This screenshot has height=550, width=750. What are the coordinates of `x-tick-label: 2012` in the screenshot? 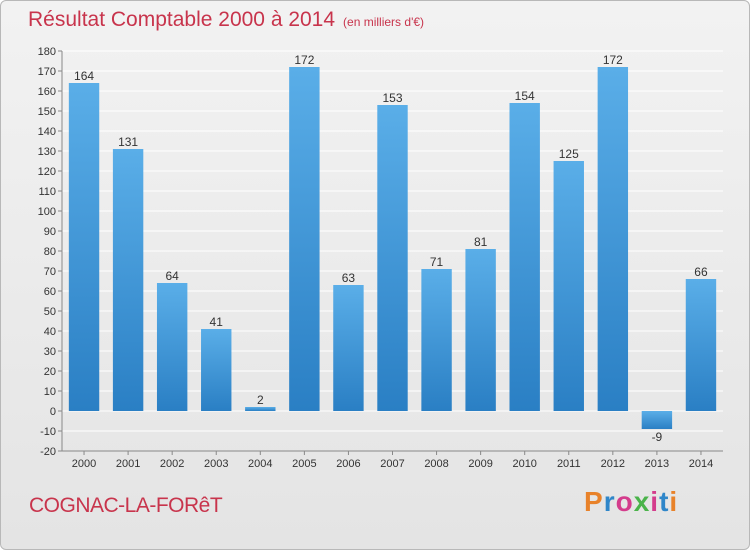 It's located at (613, 464).